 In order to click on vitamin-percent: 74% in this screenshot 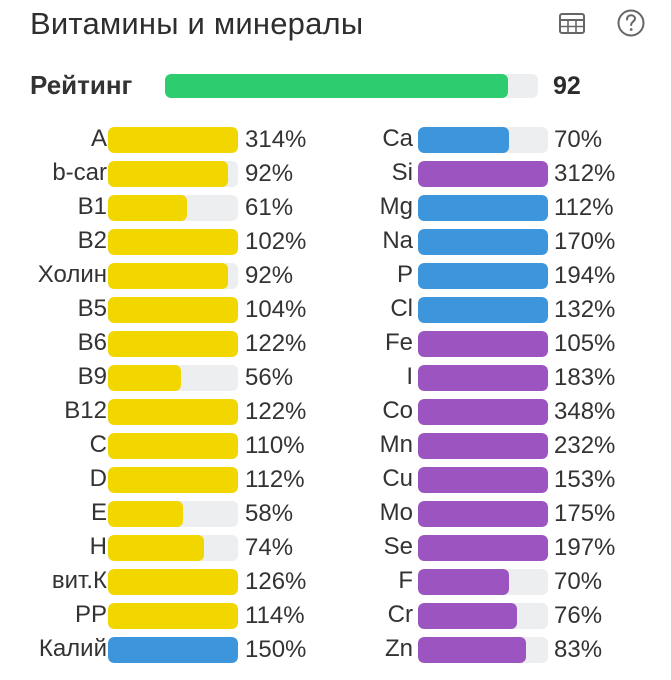, I will do `click(269, 547)`.